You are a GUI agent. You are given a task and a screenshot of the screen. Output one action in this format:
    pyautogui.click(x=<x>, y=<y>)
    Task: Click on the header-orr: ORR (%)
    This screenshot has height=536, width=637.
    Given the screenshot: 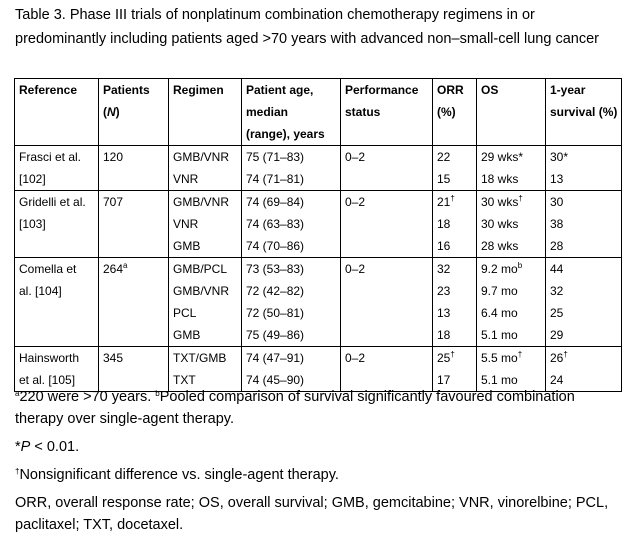 What is the action you would take?
    pyautogui.click(x=454, y=112)
    